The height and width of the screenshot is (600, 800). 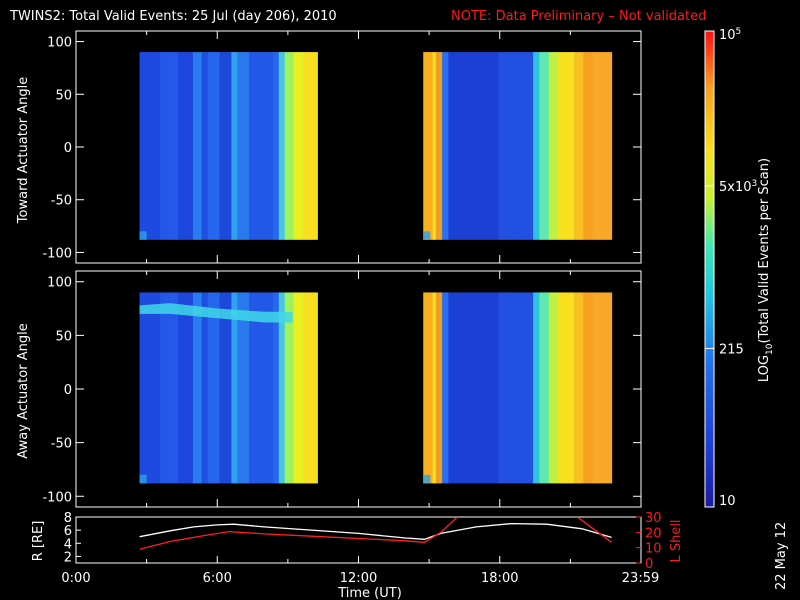 I want to click on y-tick-label: -100, so click(x=57, y=253).